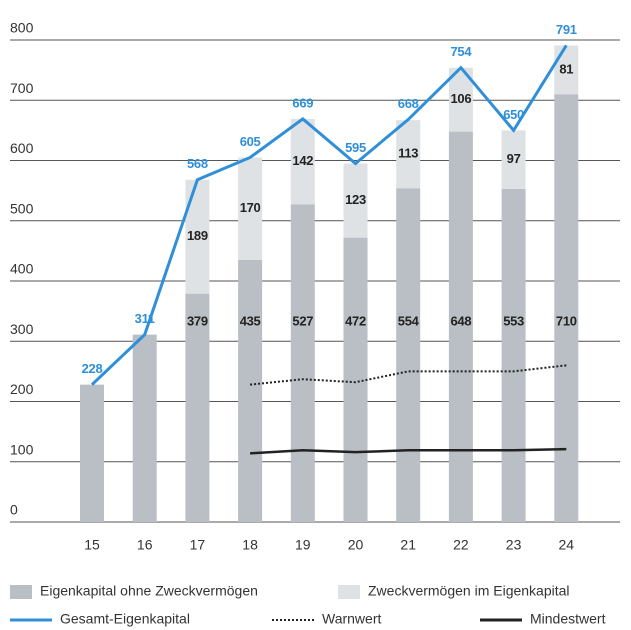 This screenshot has width=631, height=630. Describe the element at coordinates (250, 141) in the screenshot. I see `data-label: 605` at that location.